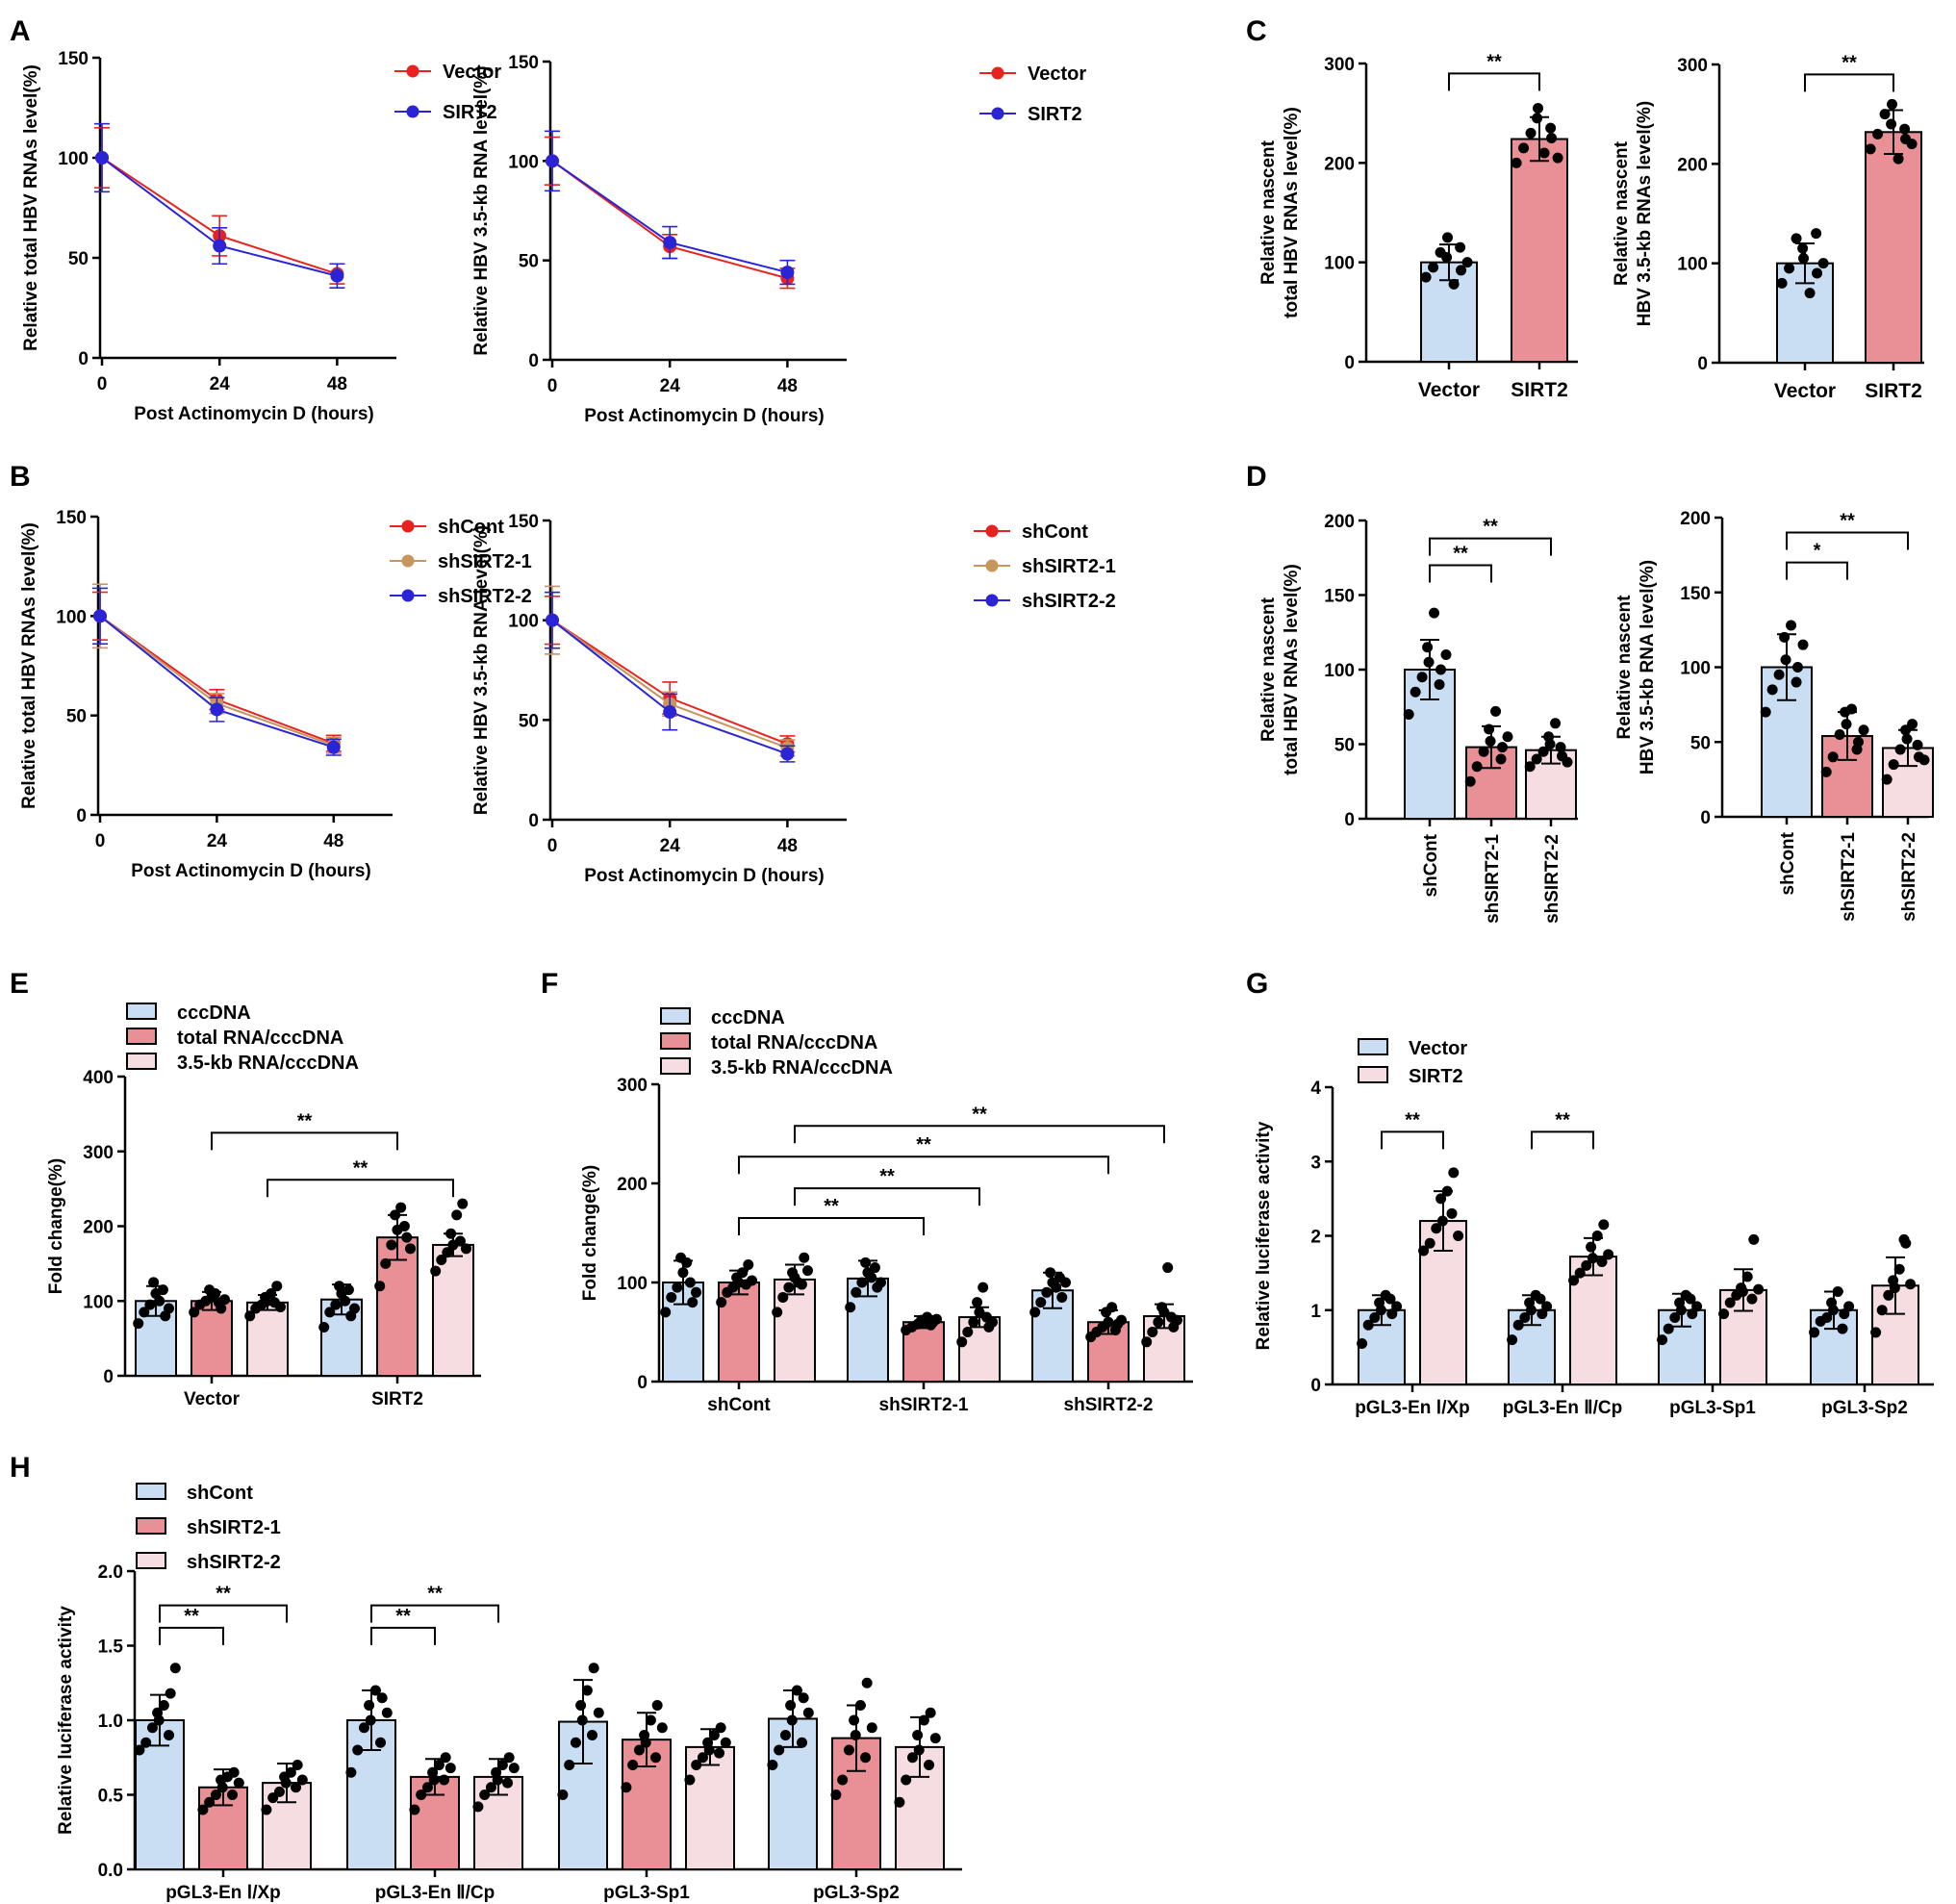 This screenshot has width=1956, height=1904. Describe the element at coordinates (1893, 391) in the screenshot. I see `x-tick-label: SIRT2` at that location.